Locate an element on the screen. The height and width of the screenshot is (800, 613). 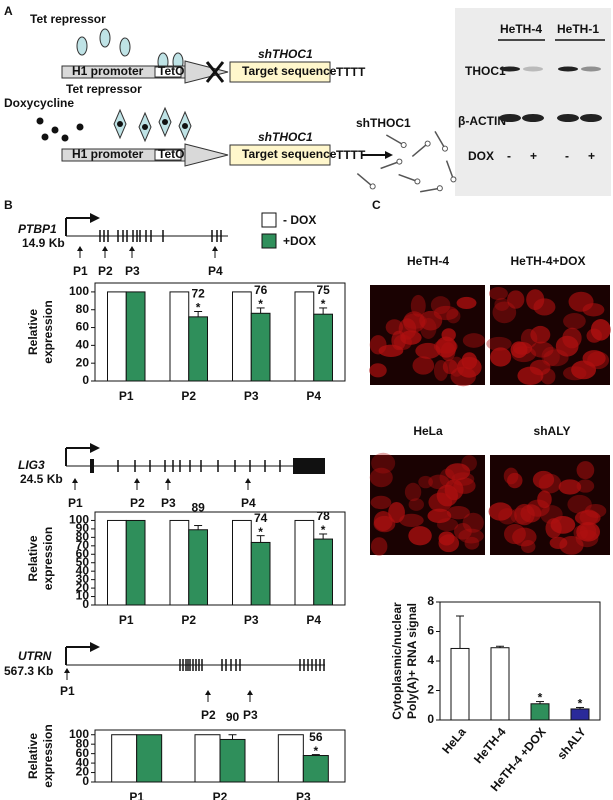
value-label: 78 is located at coordinates (323, 516).